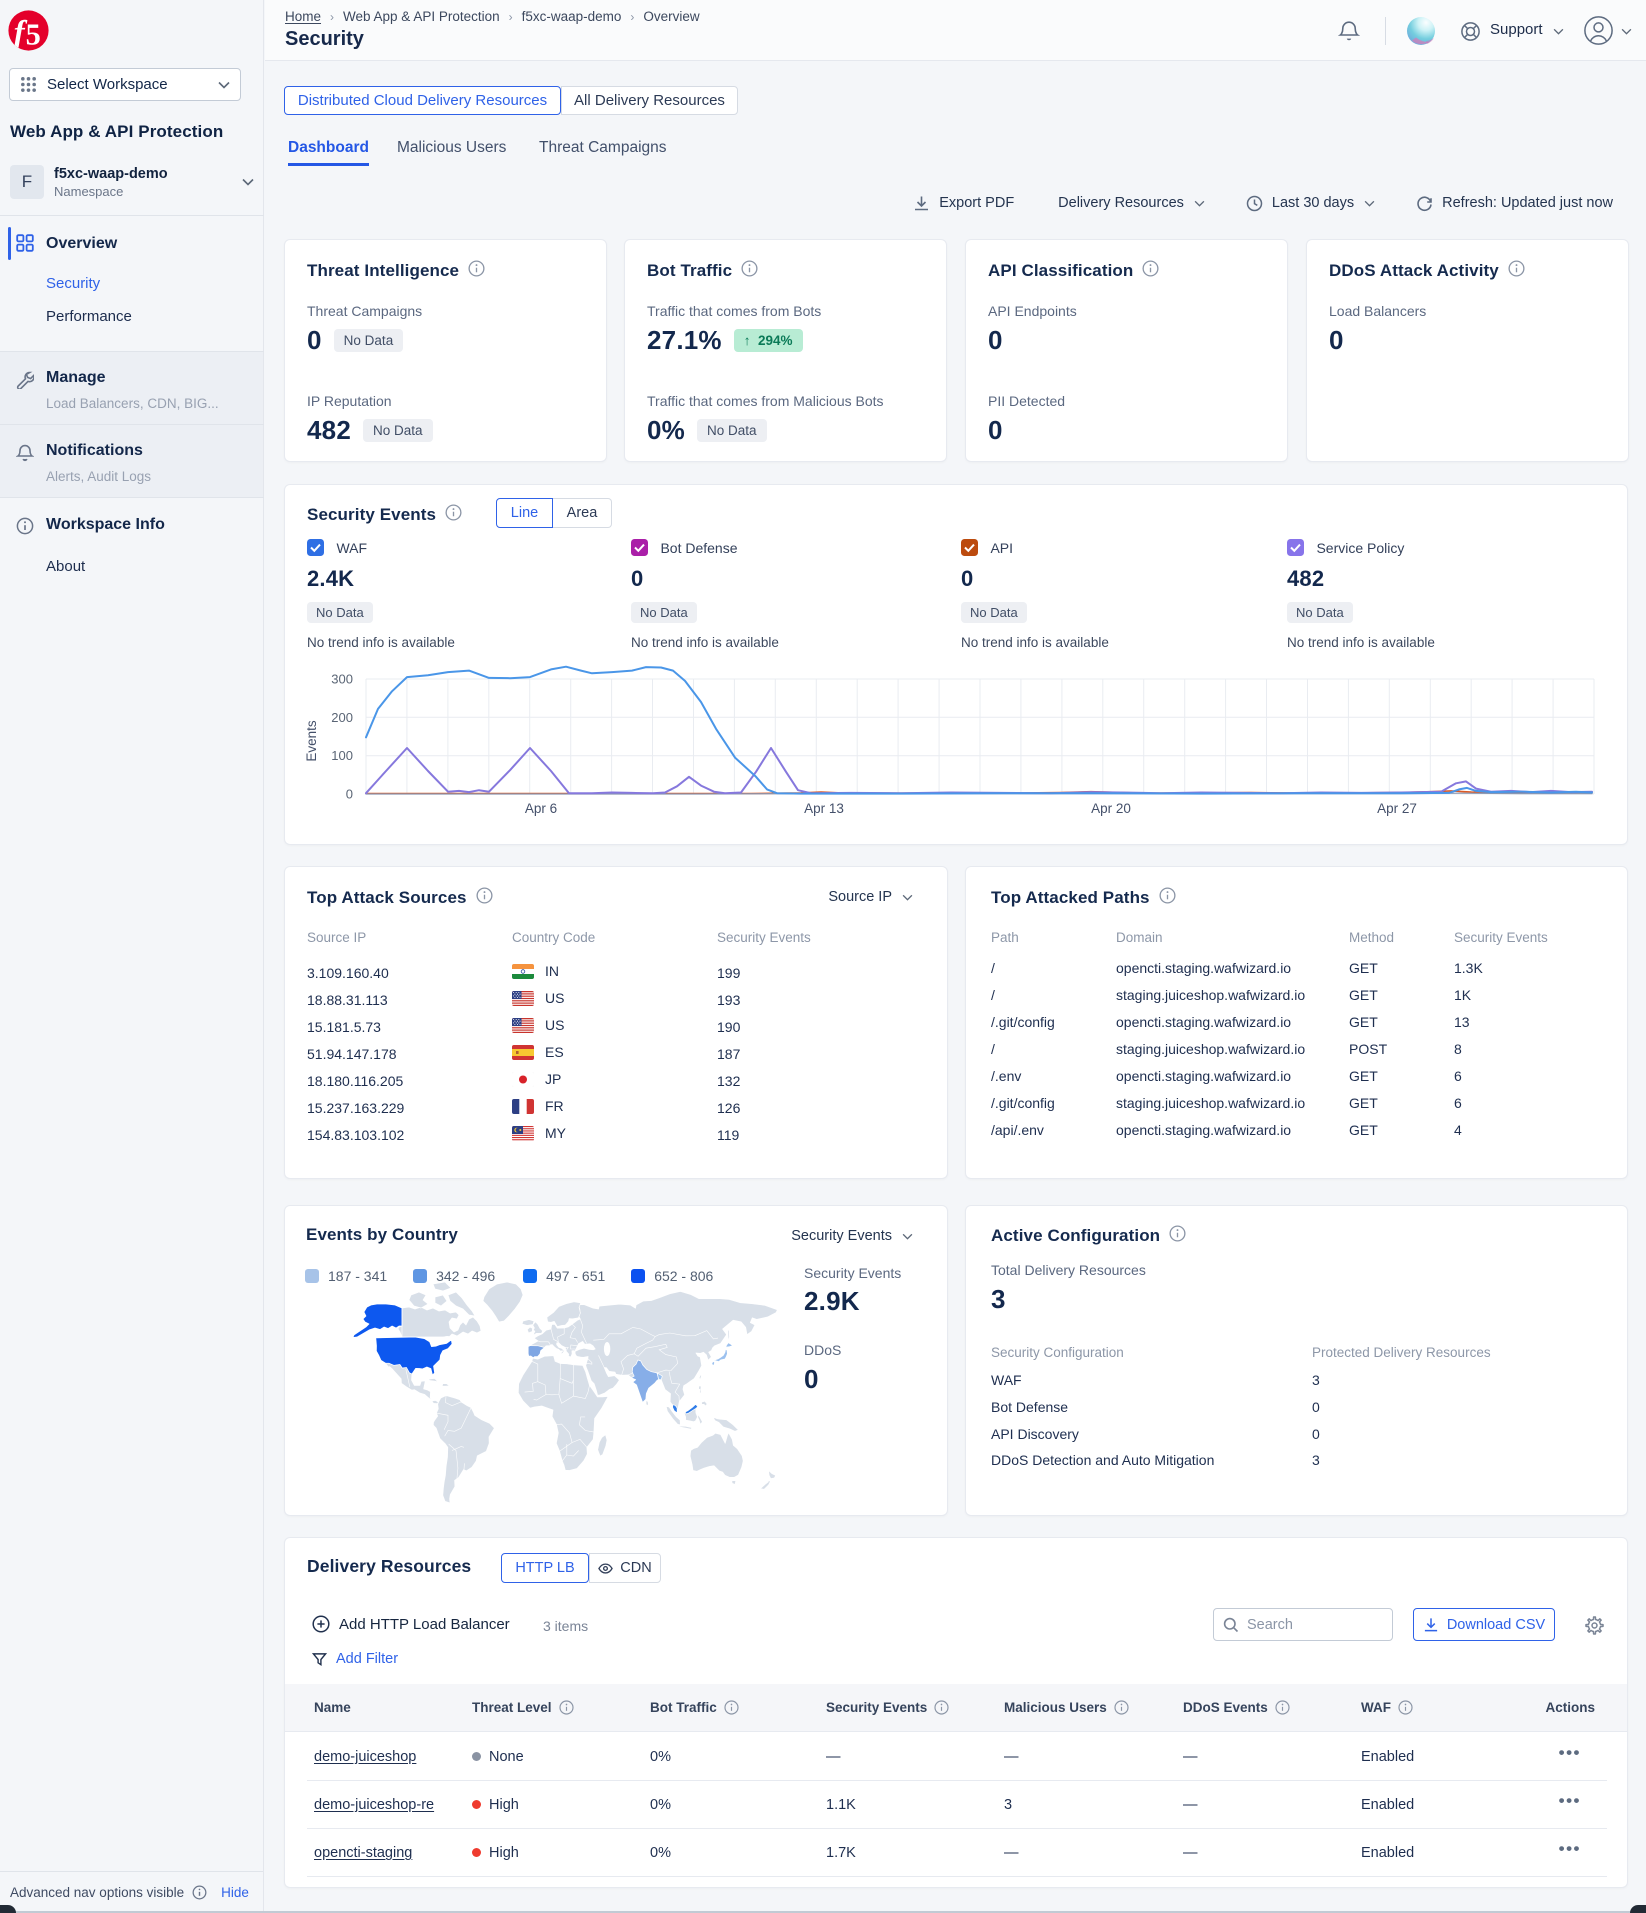  I want to click on svg-text: Apr 27, so click(1397, 808).